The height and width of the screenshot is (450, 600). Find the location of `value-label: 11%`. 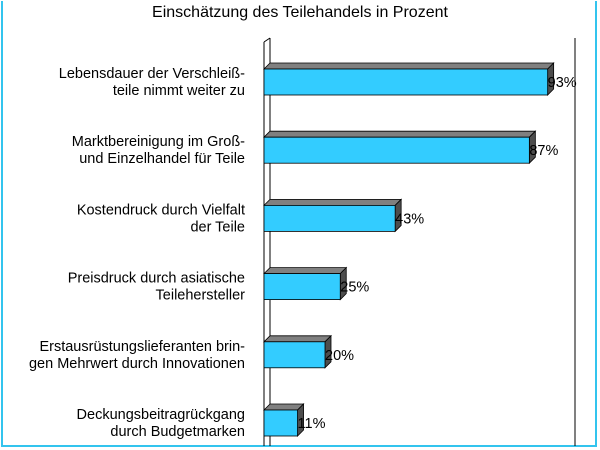

value-label: 11% is located at coordinates (312, 424).